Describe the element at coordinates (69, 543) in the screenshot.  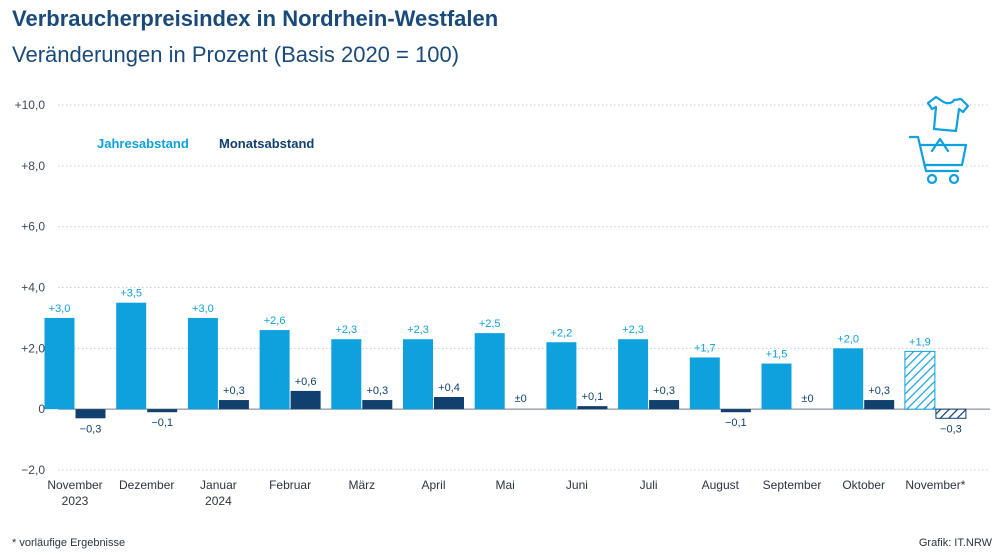
I see `footnote: * vorläufige Ergebnisse` at that location.